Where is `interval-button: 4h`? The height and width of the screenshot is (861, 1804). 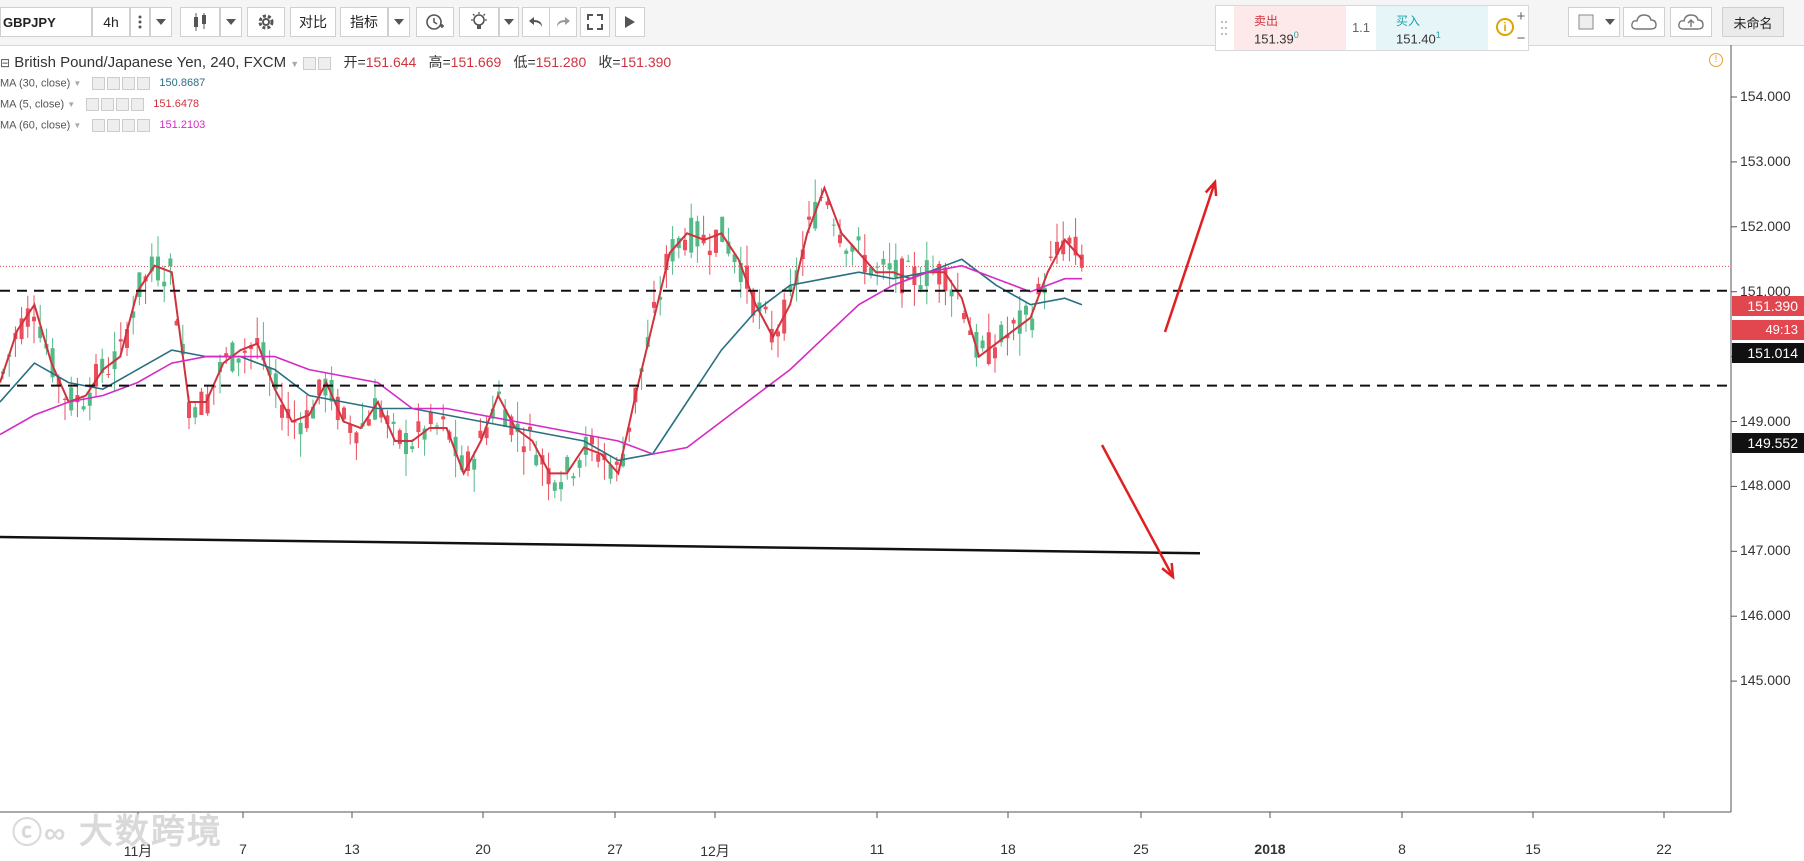
interval-button: 4h is located at coordinates (111, 22).